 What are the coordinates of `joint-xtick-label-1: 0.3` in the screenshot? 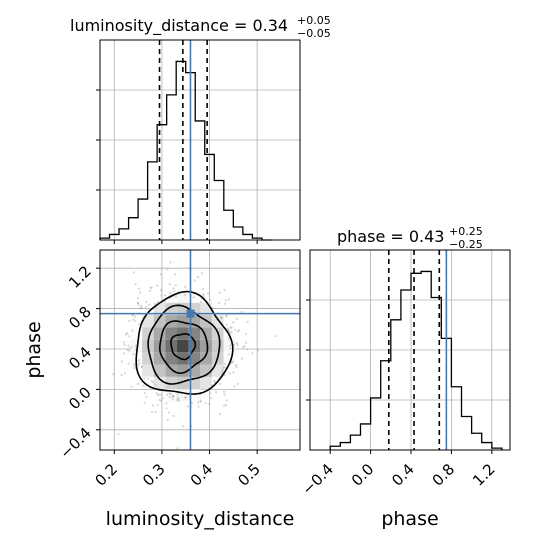 It's located at (154, 475).